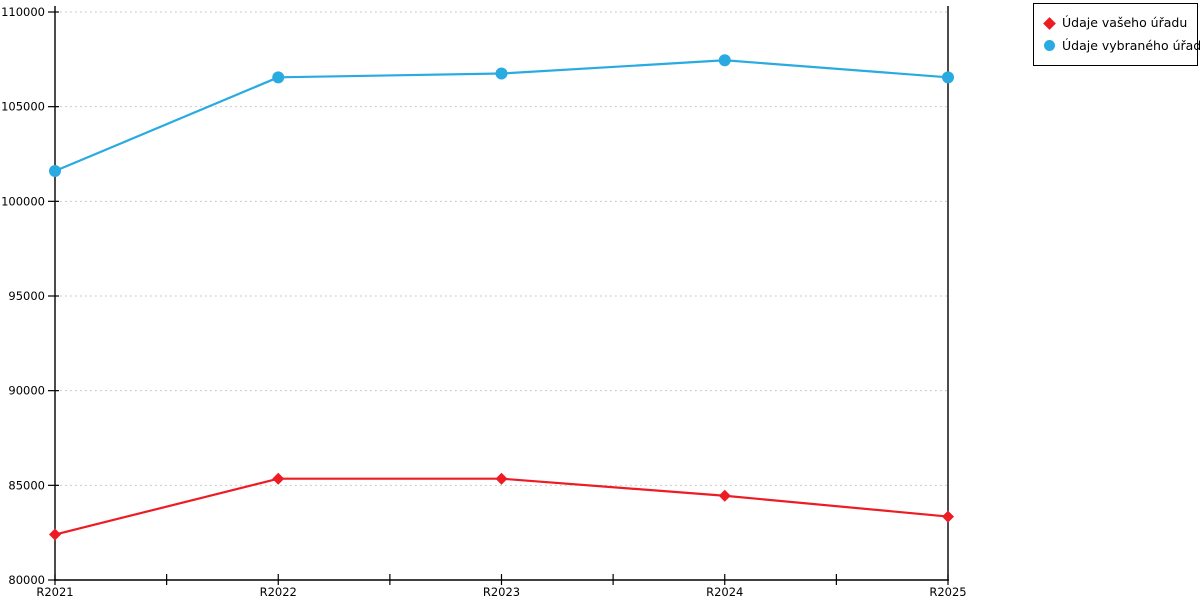 The image size is (1200, 600). Describe the element at coordinates (947, 592) in the screenshot. I see `x-tick-label: R2025` at that location.